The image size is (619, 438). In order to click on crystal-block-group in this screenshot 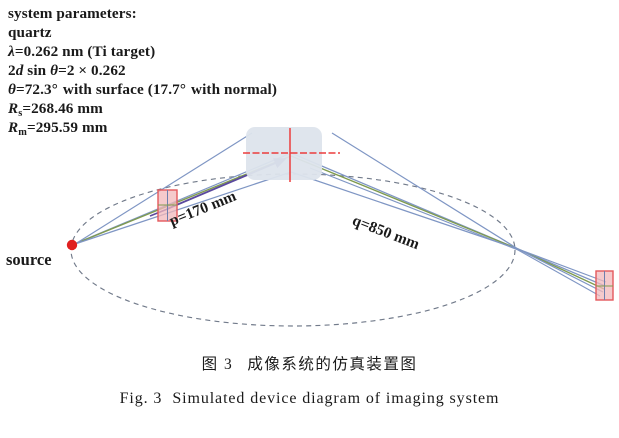, I will do `click(291, 154)`.